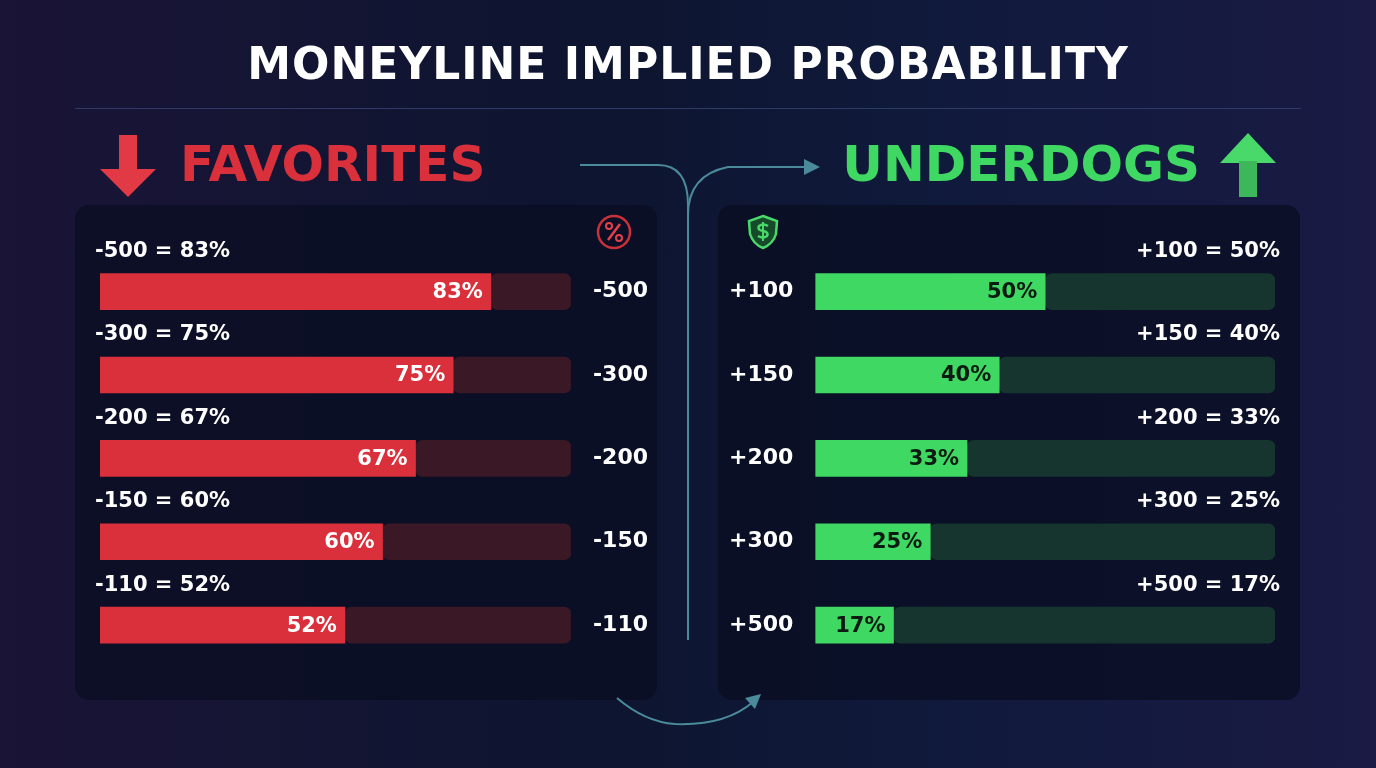 This screenshot has width=1376, height=768. Describe the element at coordinates (966, 374) in the screenshot. I see `data-label: 40%` at that location.